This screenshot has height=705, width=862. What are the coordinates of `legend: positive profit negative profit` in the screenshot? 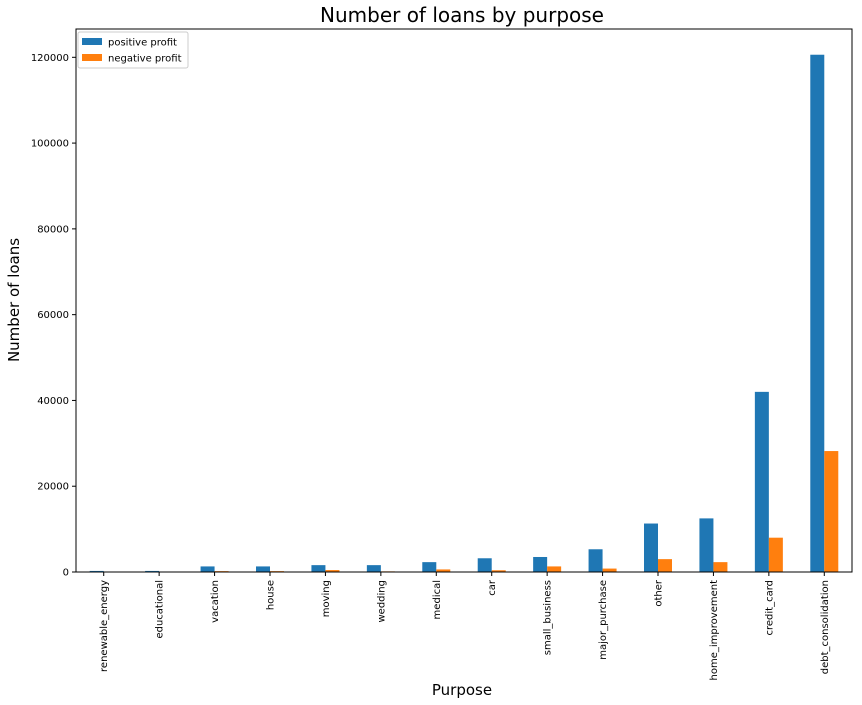 It's located at (133, 50).